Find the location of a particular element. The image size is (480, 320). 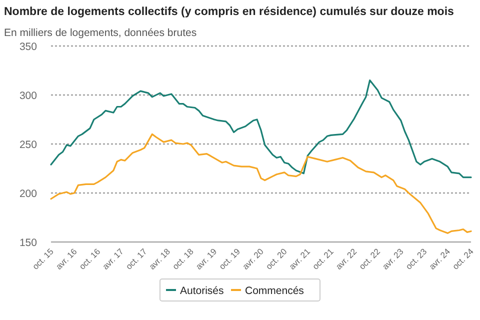

x-tick-label: oct. 19 is located at coordinates (229, 259).